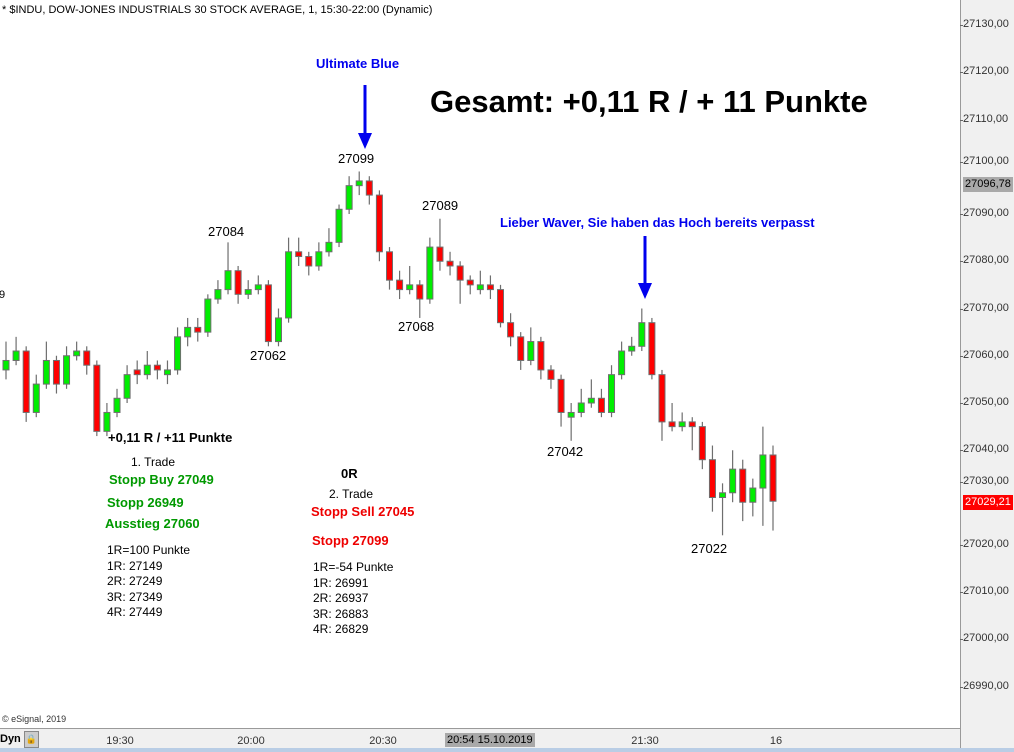 Image resolution: width=1014 pixels, height=752 pixels. Describe the element at coordinates (135, 565) in the screenshot. I see `trade1-line: 1R: 27149` at that location.